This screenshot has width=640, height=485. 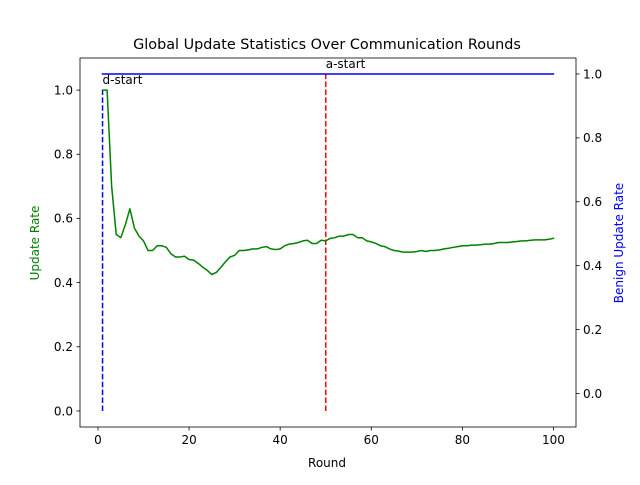 I want to click on y-right-tick-label: 0.4, so click(x=592, y=266).